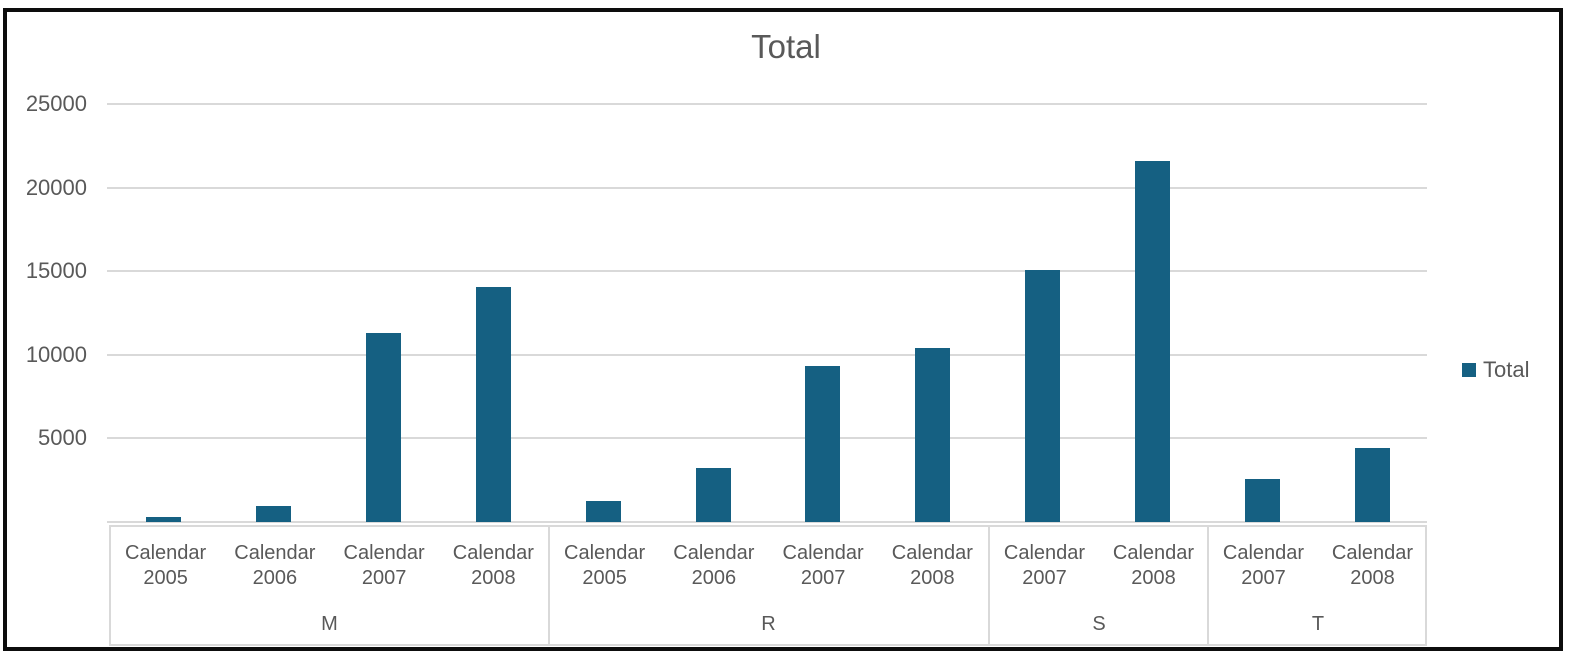 Image resolution: width=1572 pixels, height=664 pixels. Describe the element at coordinates (1372, 485) in the screenshot. I see `bar-T-Calendar-2008` at that location.